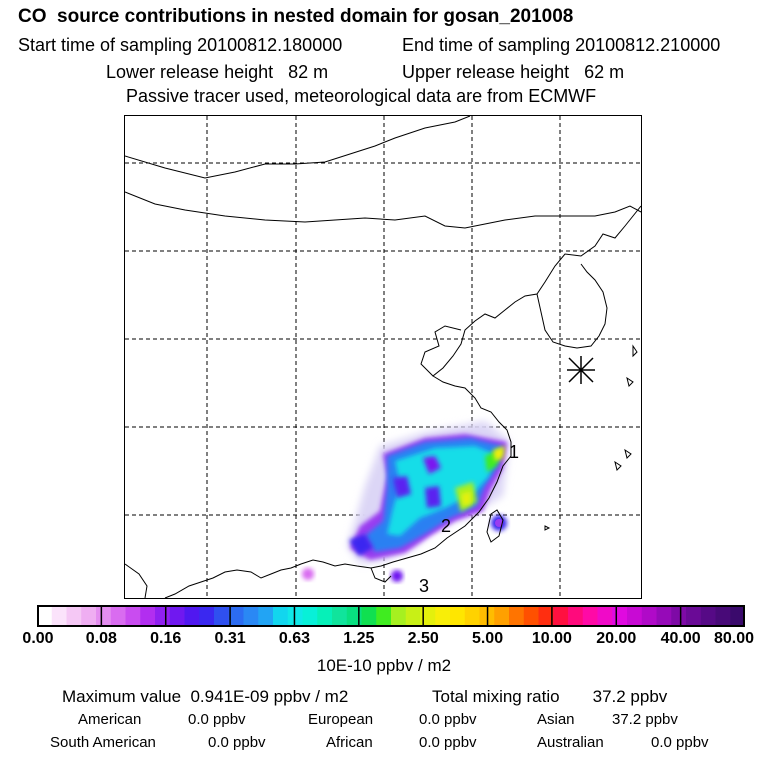 The height and width of the screenshot is (768, 768). I want to click on lower-height-label: Lower release height 82 m, so click(217, 72).